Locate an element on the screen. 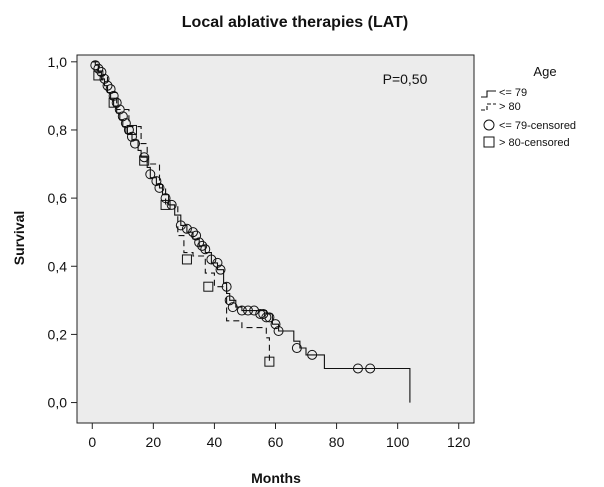  y-tick-label: 0,0 is located at coordinates (58, 403).